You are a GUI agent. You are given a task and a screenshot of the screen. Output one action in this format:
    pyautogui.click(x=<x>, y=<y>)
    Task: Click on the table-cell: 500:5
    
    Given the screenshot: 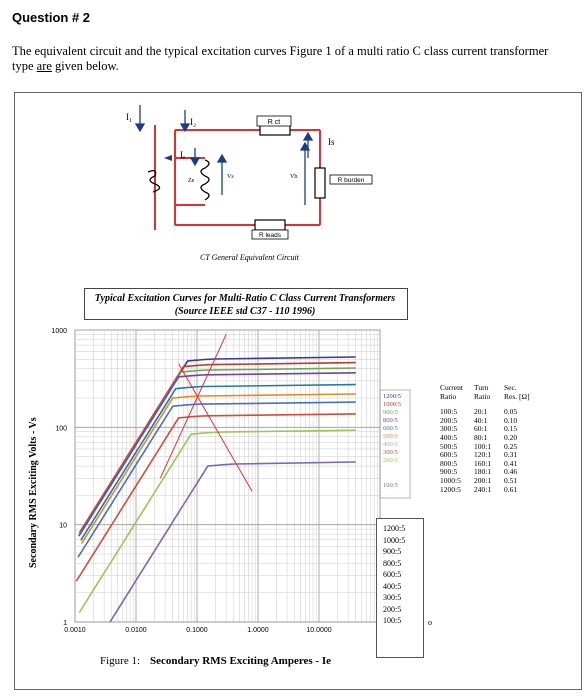 What is the action you would take?
    pyautogui.click(x=449, y=446)
    